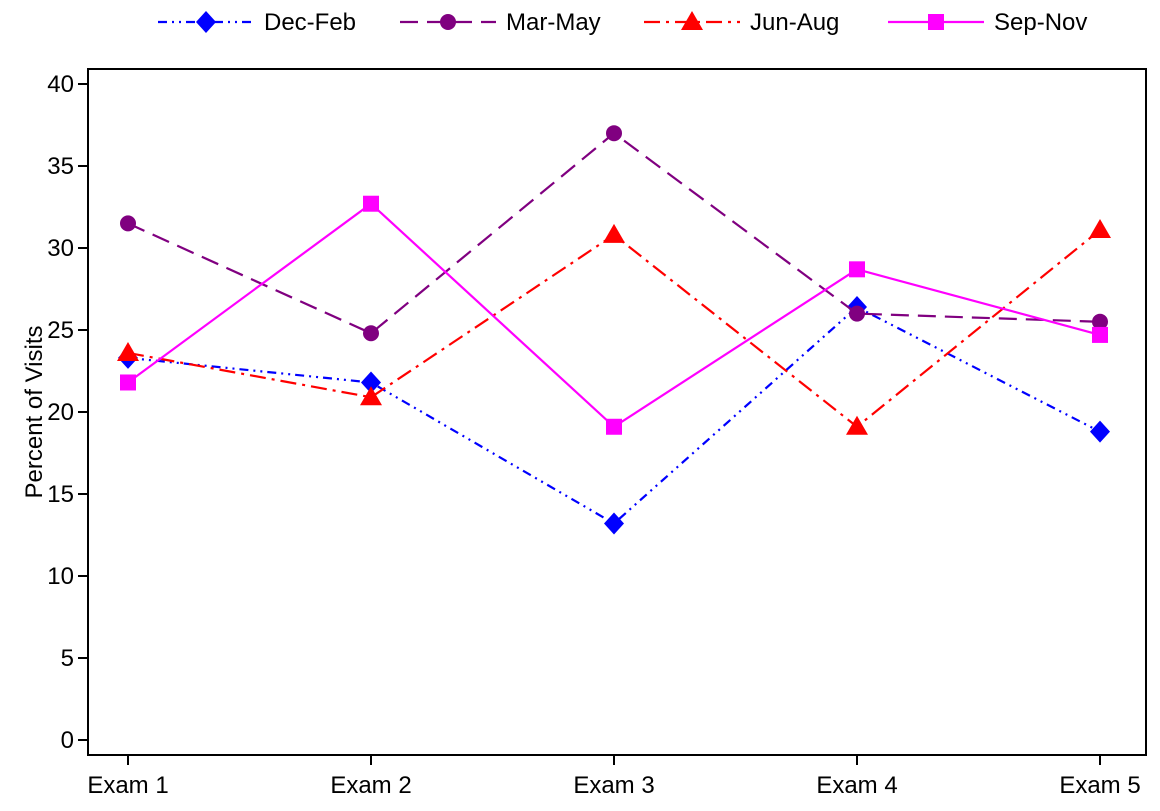  Describe the element at coordinates (794, 22) in the screenshot. I see `legend-label: Jun-Aug` at that location.